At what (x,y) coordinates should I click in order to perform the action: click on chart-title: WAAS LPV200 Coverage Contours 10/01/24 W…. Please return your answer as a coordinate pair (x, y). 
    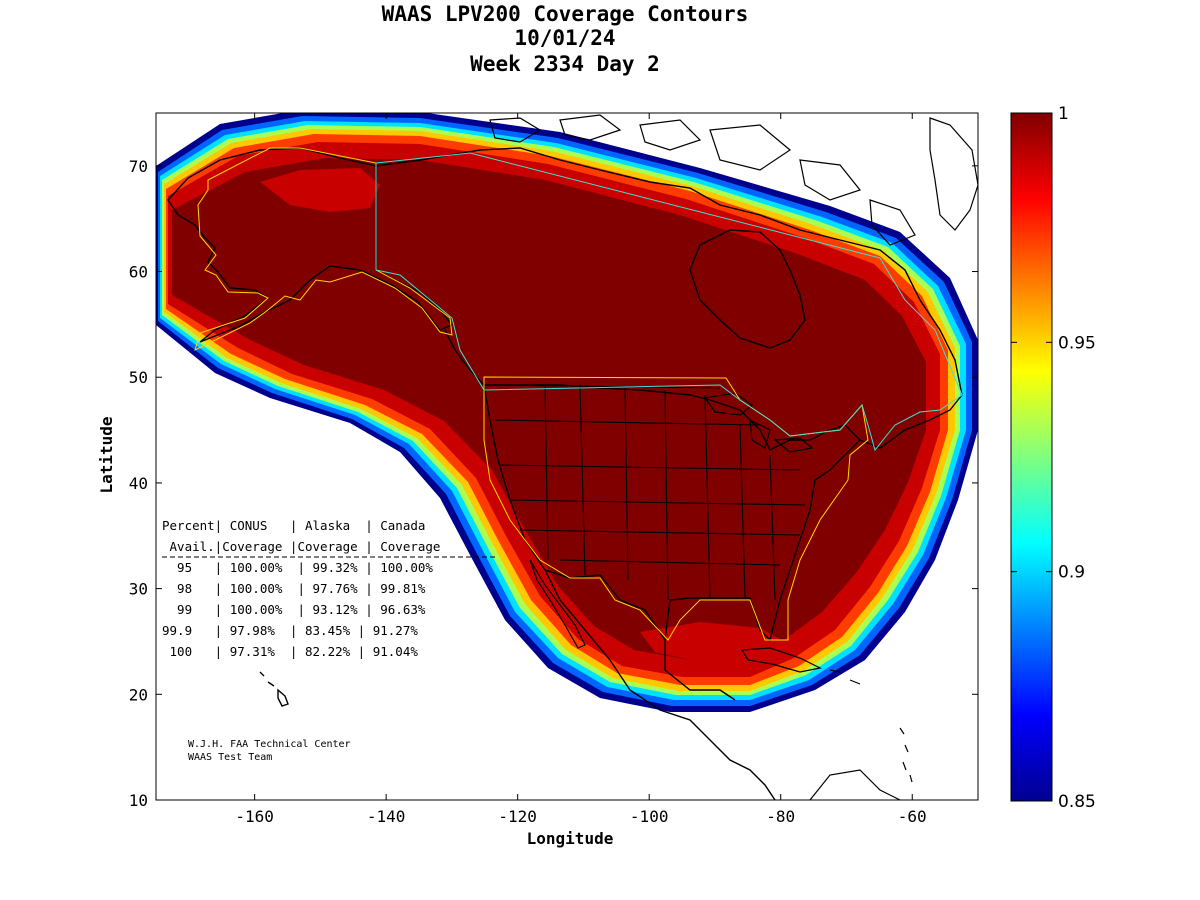
    Looking at the image, I should click on (565, 39).